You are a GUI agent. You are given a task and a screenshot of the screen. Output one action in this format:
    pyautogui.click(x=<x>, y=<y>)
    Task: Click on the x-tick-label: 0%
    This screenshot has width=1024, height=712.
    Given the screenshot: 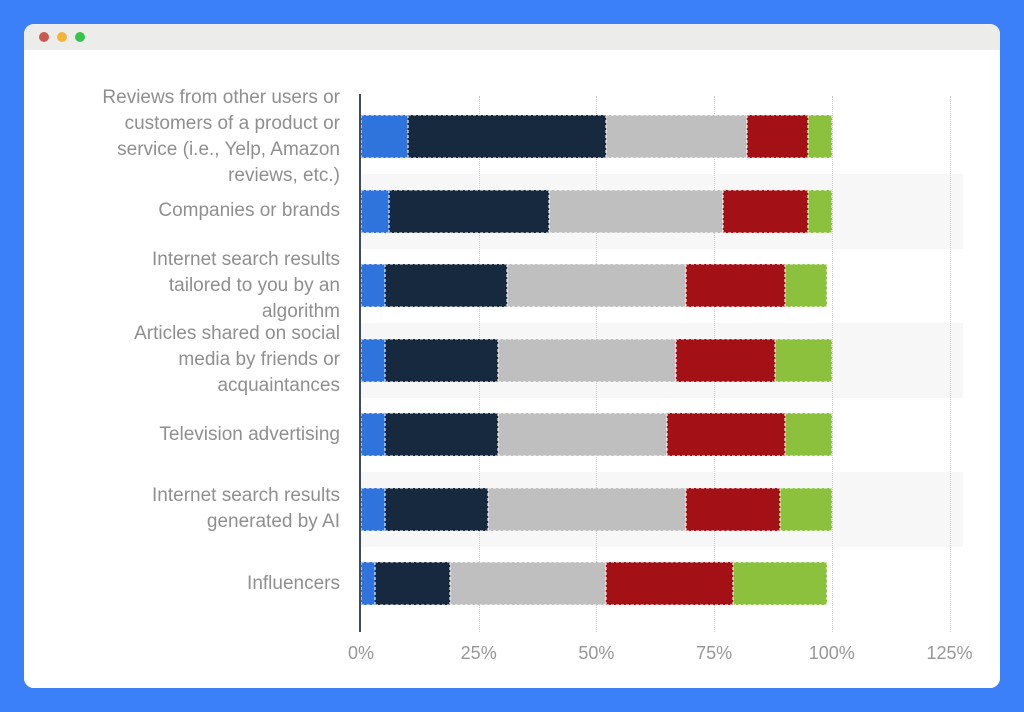 What is the action you would take?
    pyautogui.click(x=361, y=653)
    